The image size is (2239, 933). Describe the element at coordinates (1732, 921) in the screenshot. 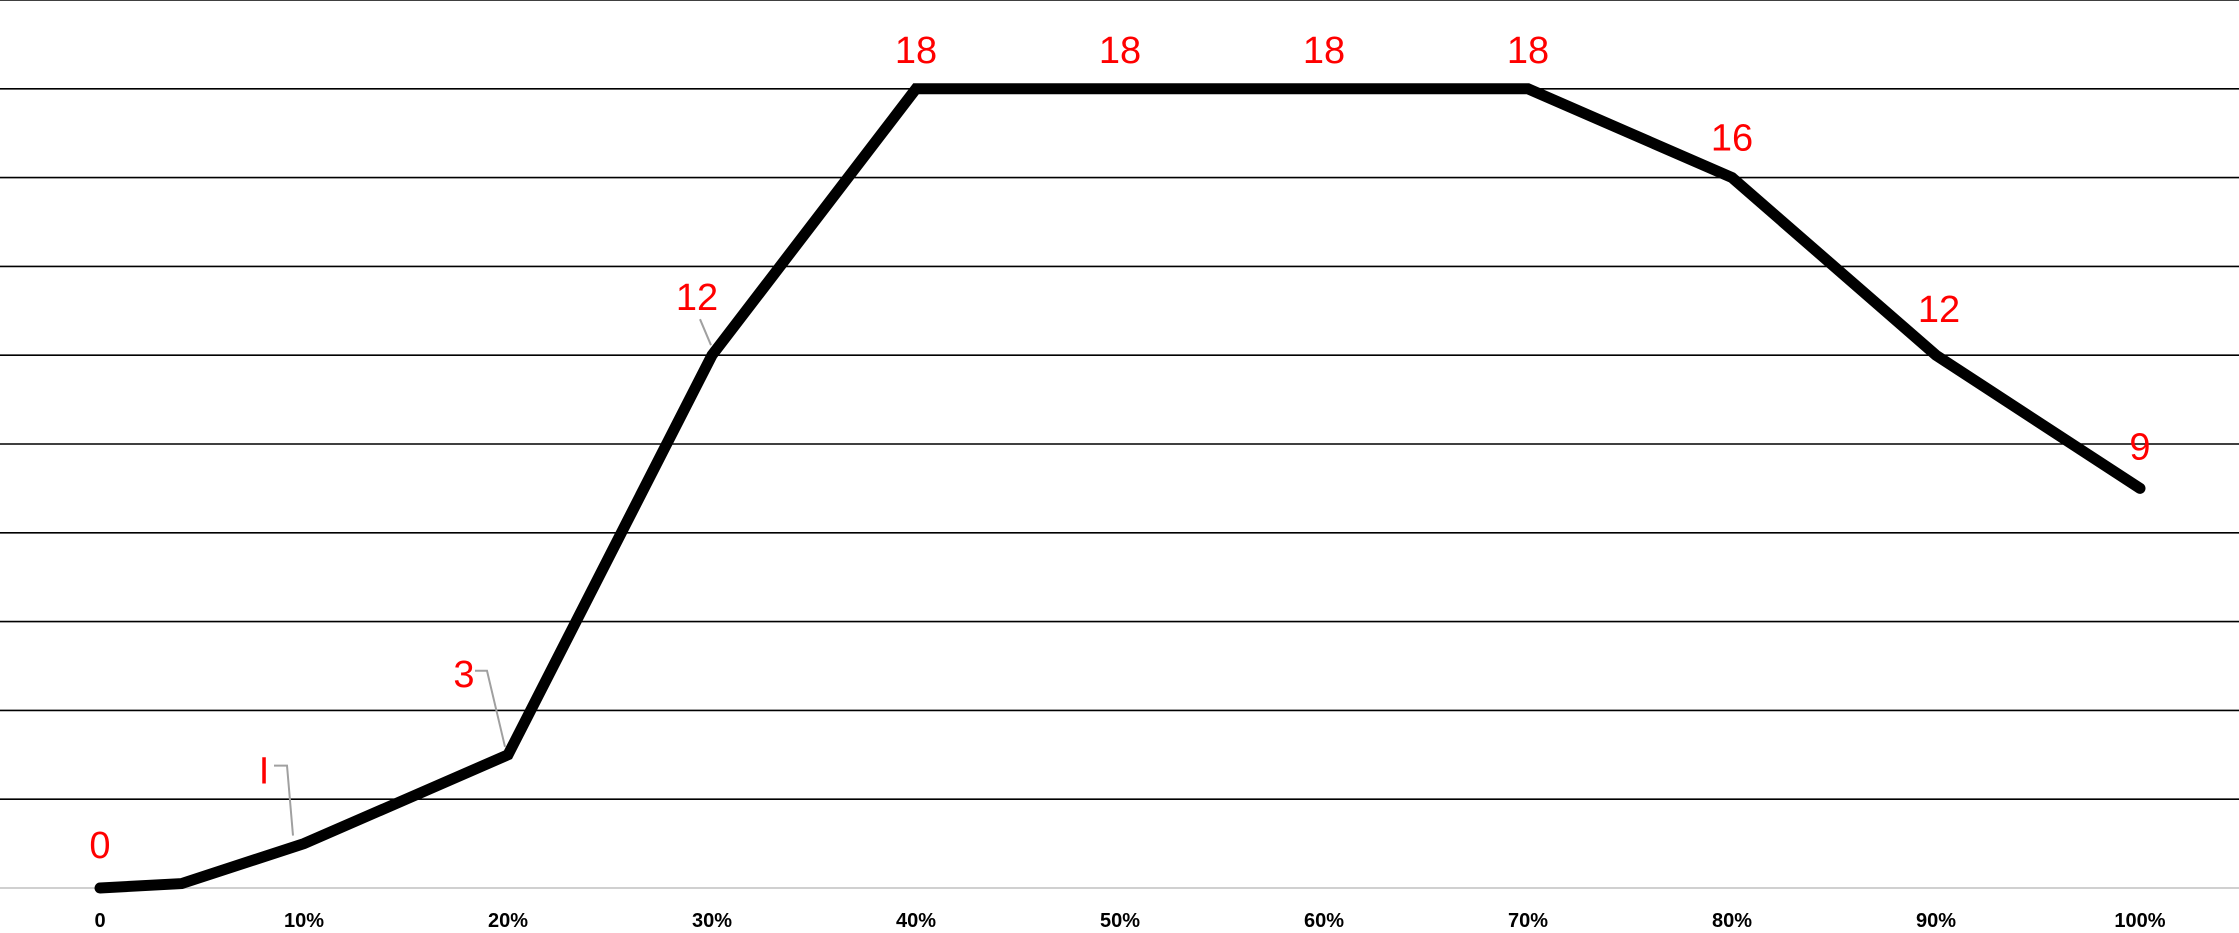

I see `x-tick-label: 80%` at that location.